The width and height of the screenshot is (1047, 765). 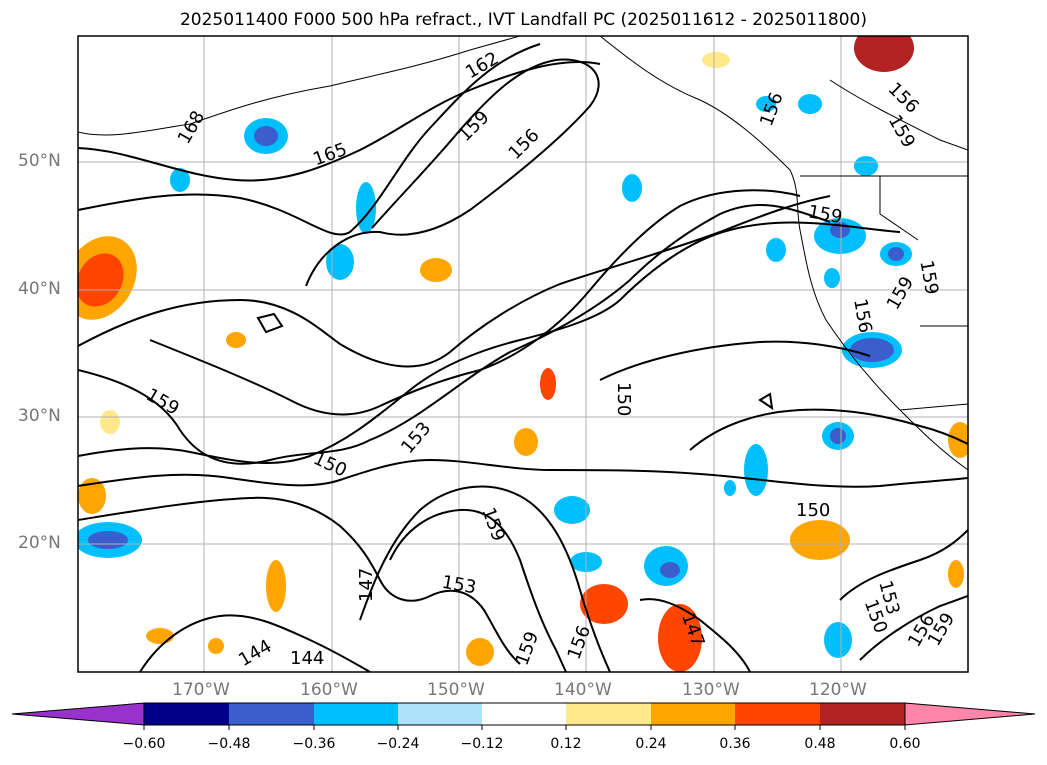 I want to click on contour-label: 147, so click(x=366, y=585).